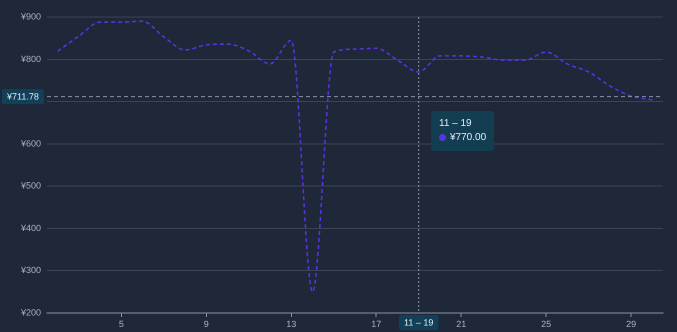  Describe the element at coordinates (468, 137) in the screenshot. I see `annotation: ¥770.00` at that location.